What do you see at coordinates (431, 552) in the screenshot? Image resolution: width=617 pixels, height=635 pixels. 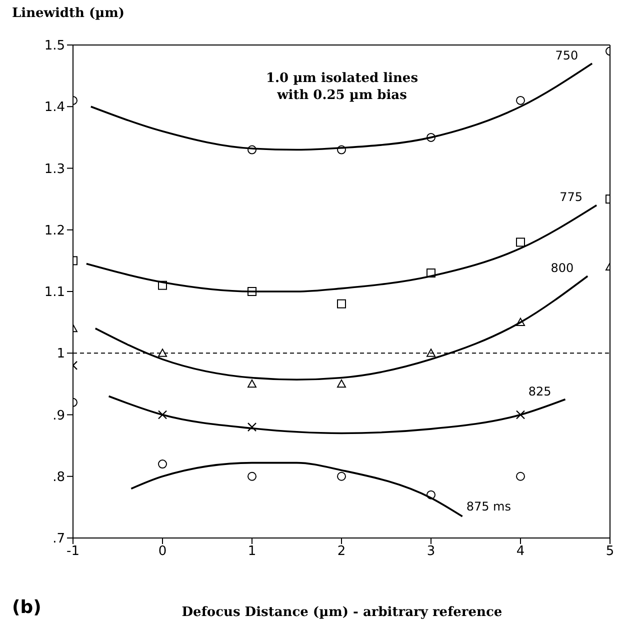 I see `x-tick-label: 3` at bounding box center [431, 552].